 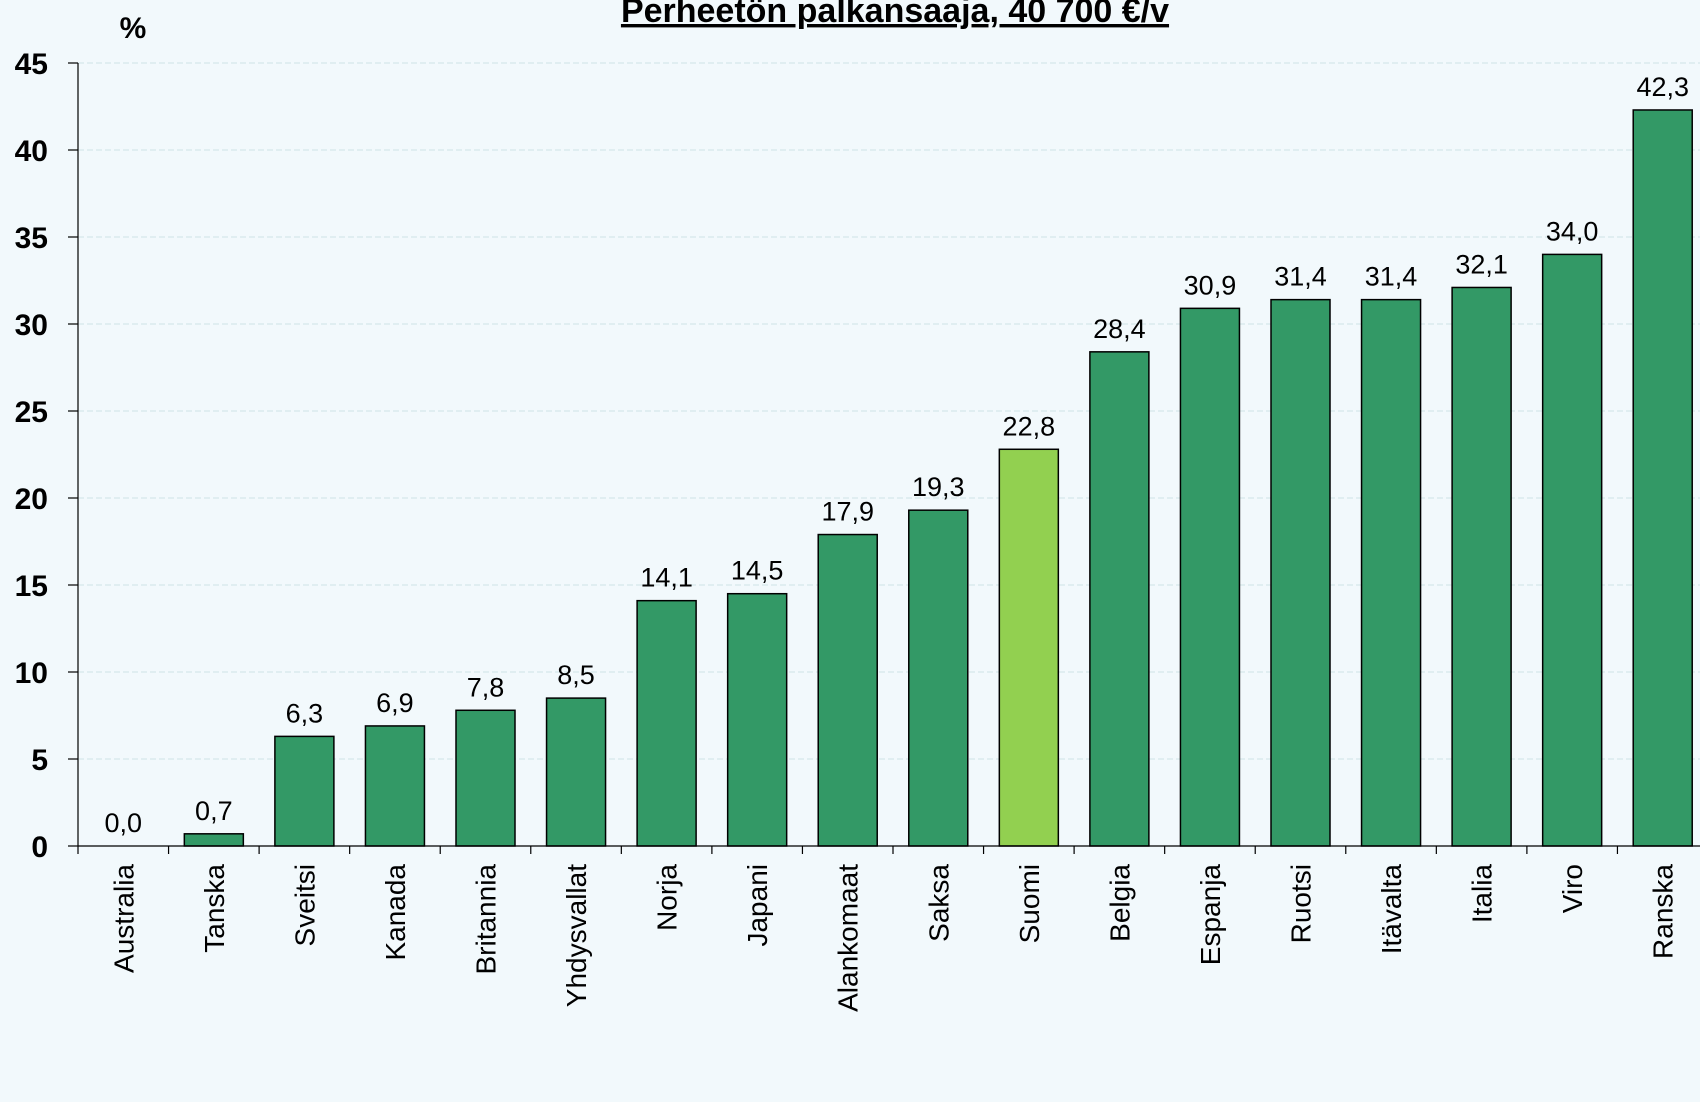 What do you see at coordinates (666, 578) in the screenshot?
I see `value-label-norja: 14,1` at bounding box center [666, 578].